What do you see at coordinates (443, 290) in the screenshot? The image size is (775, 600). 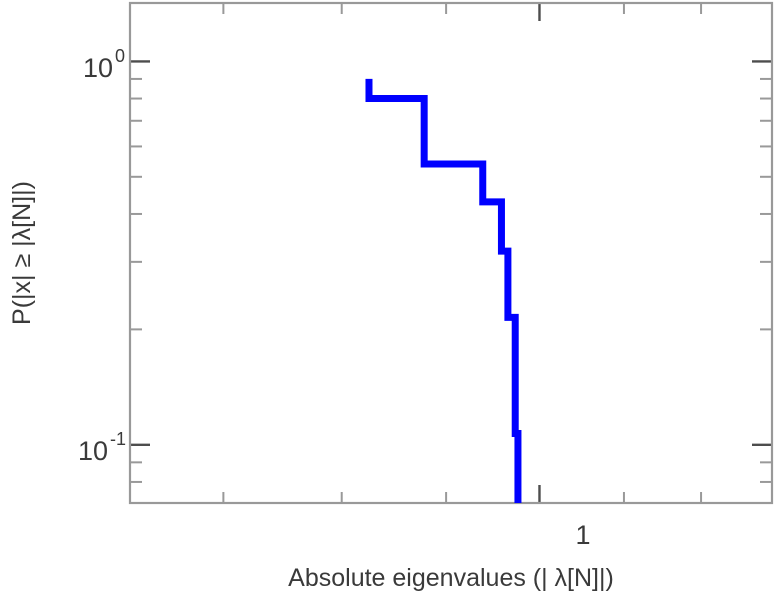 I see `ccdf-step-line` at bounding box center [443, 290].